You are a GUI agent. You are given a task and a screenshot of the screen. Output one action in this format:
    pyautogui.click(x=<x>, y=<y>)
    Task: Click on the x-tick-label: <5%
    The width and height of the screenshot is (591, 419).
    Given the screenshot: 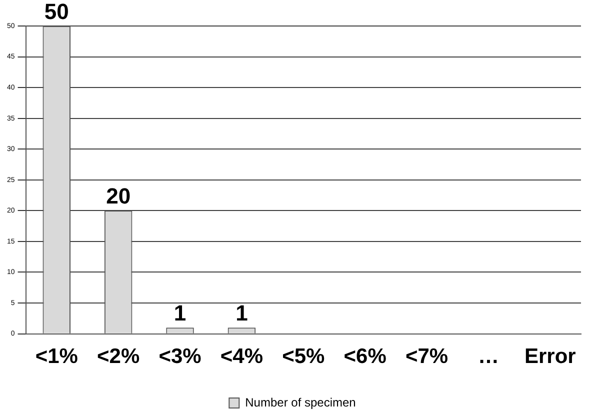 What is the action you would take?
    pyautogui.click(x=304, y=356)
    